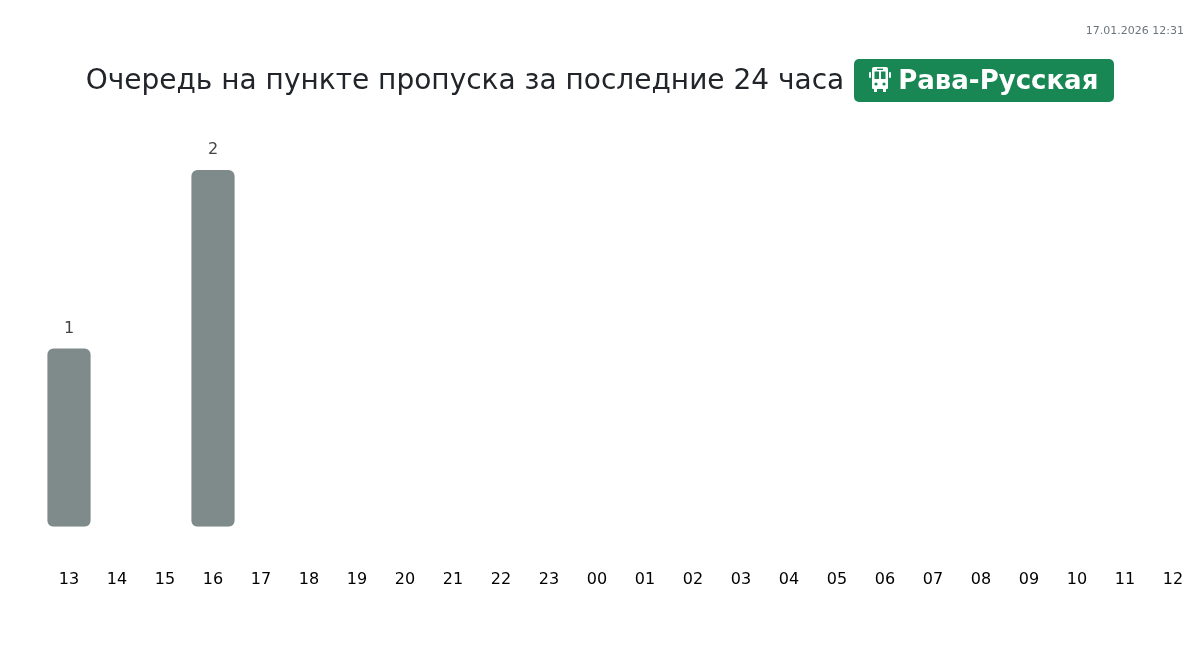  I want to click on x-tick-label: 18, so click(309, 578).